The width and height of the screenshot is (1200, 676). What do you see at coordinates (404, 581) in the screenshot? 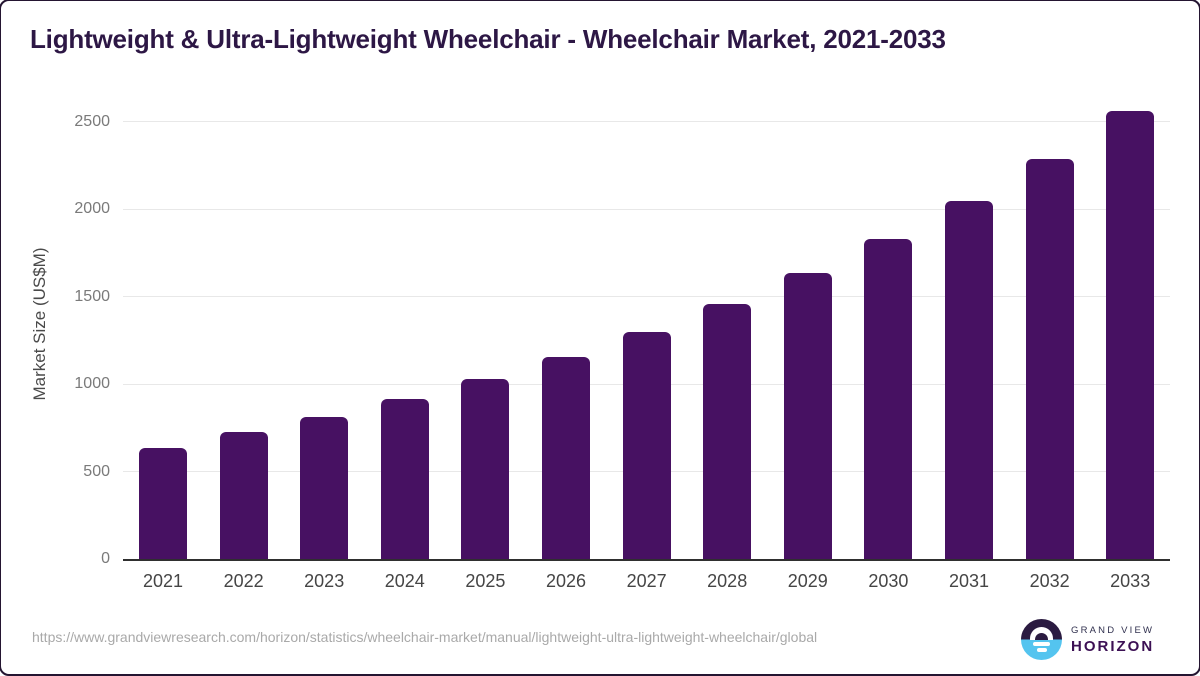
I see `x-tick-label-2024: 2024` at bounding box center [404, 581].